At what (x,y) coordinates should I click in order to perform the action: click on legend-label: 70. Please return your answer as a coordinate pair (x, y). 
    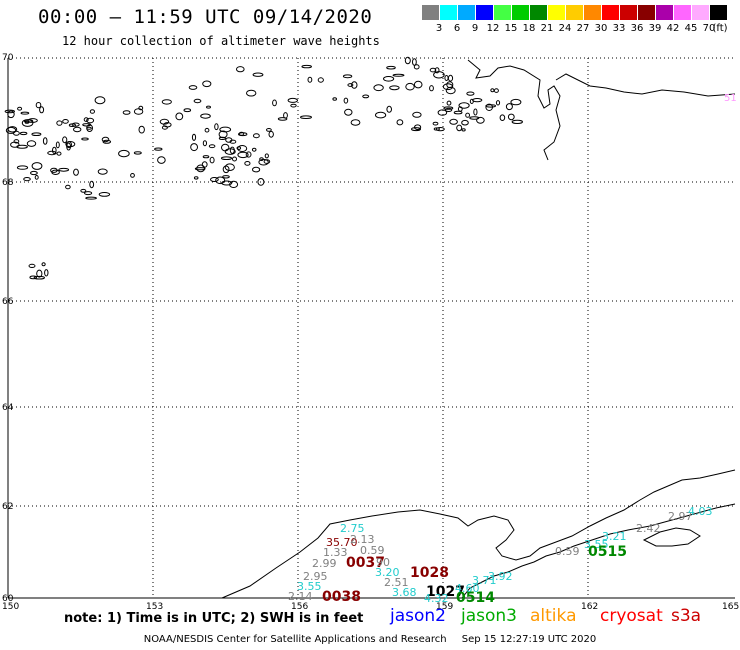
    Looking at the image, I should click on (709, 28).